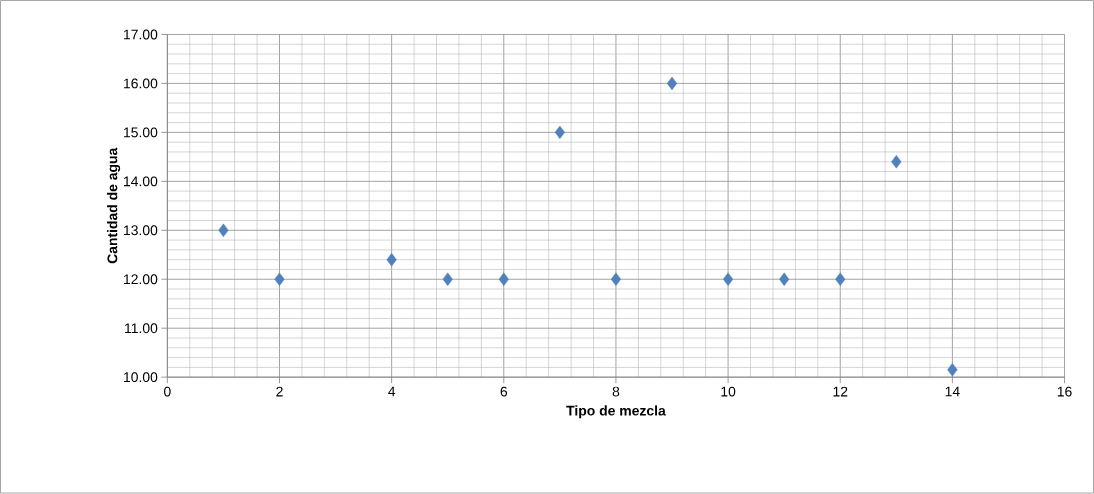  What do you see at coordinates (141, 83) in the screenshot?
I see `y-tick-label: 16.00` at bounding box center [141, 83].